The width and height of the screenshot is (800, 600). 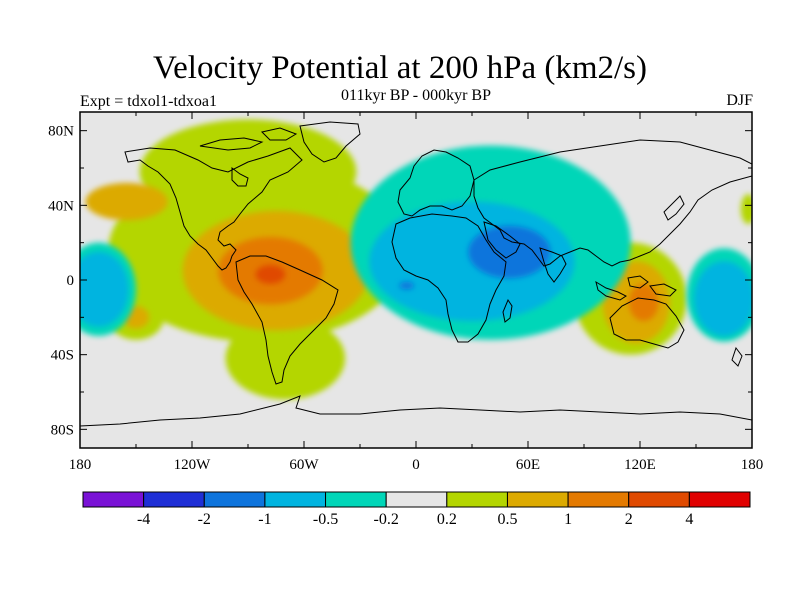 I want to click on field-region-north-america-north, so click(x=248, y=171).